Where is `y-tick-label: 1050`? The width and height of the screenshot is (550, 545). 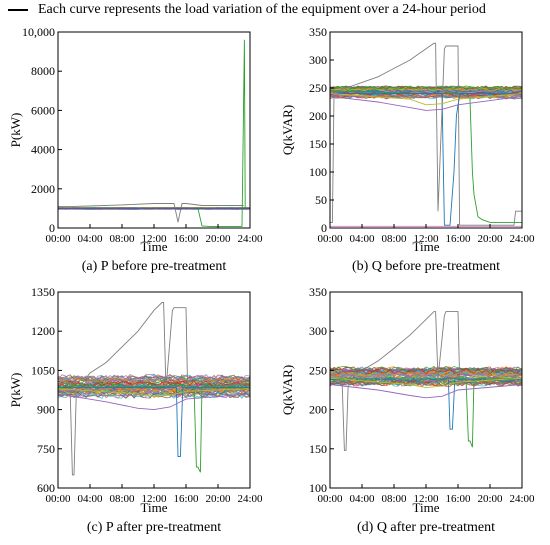 y-tick-label: 1050 is located at coordinates (43, 370).